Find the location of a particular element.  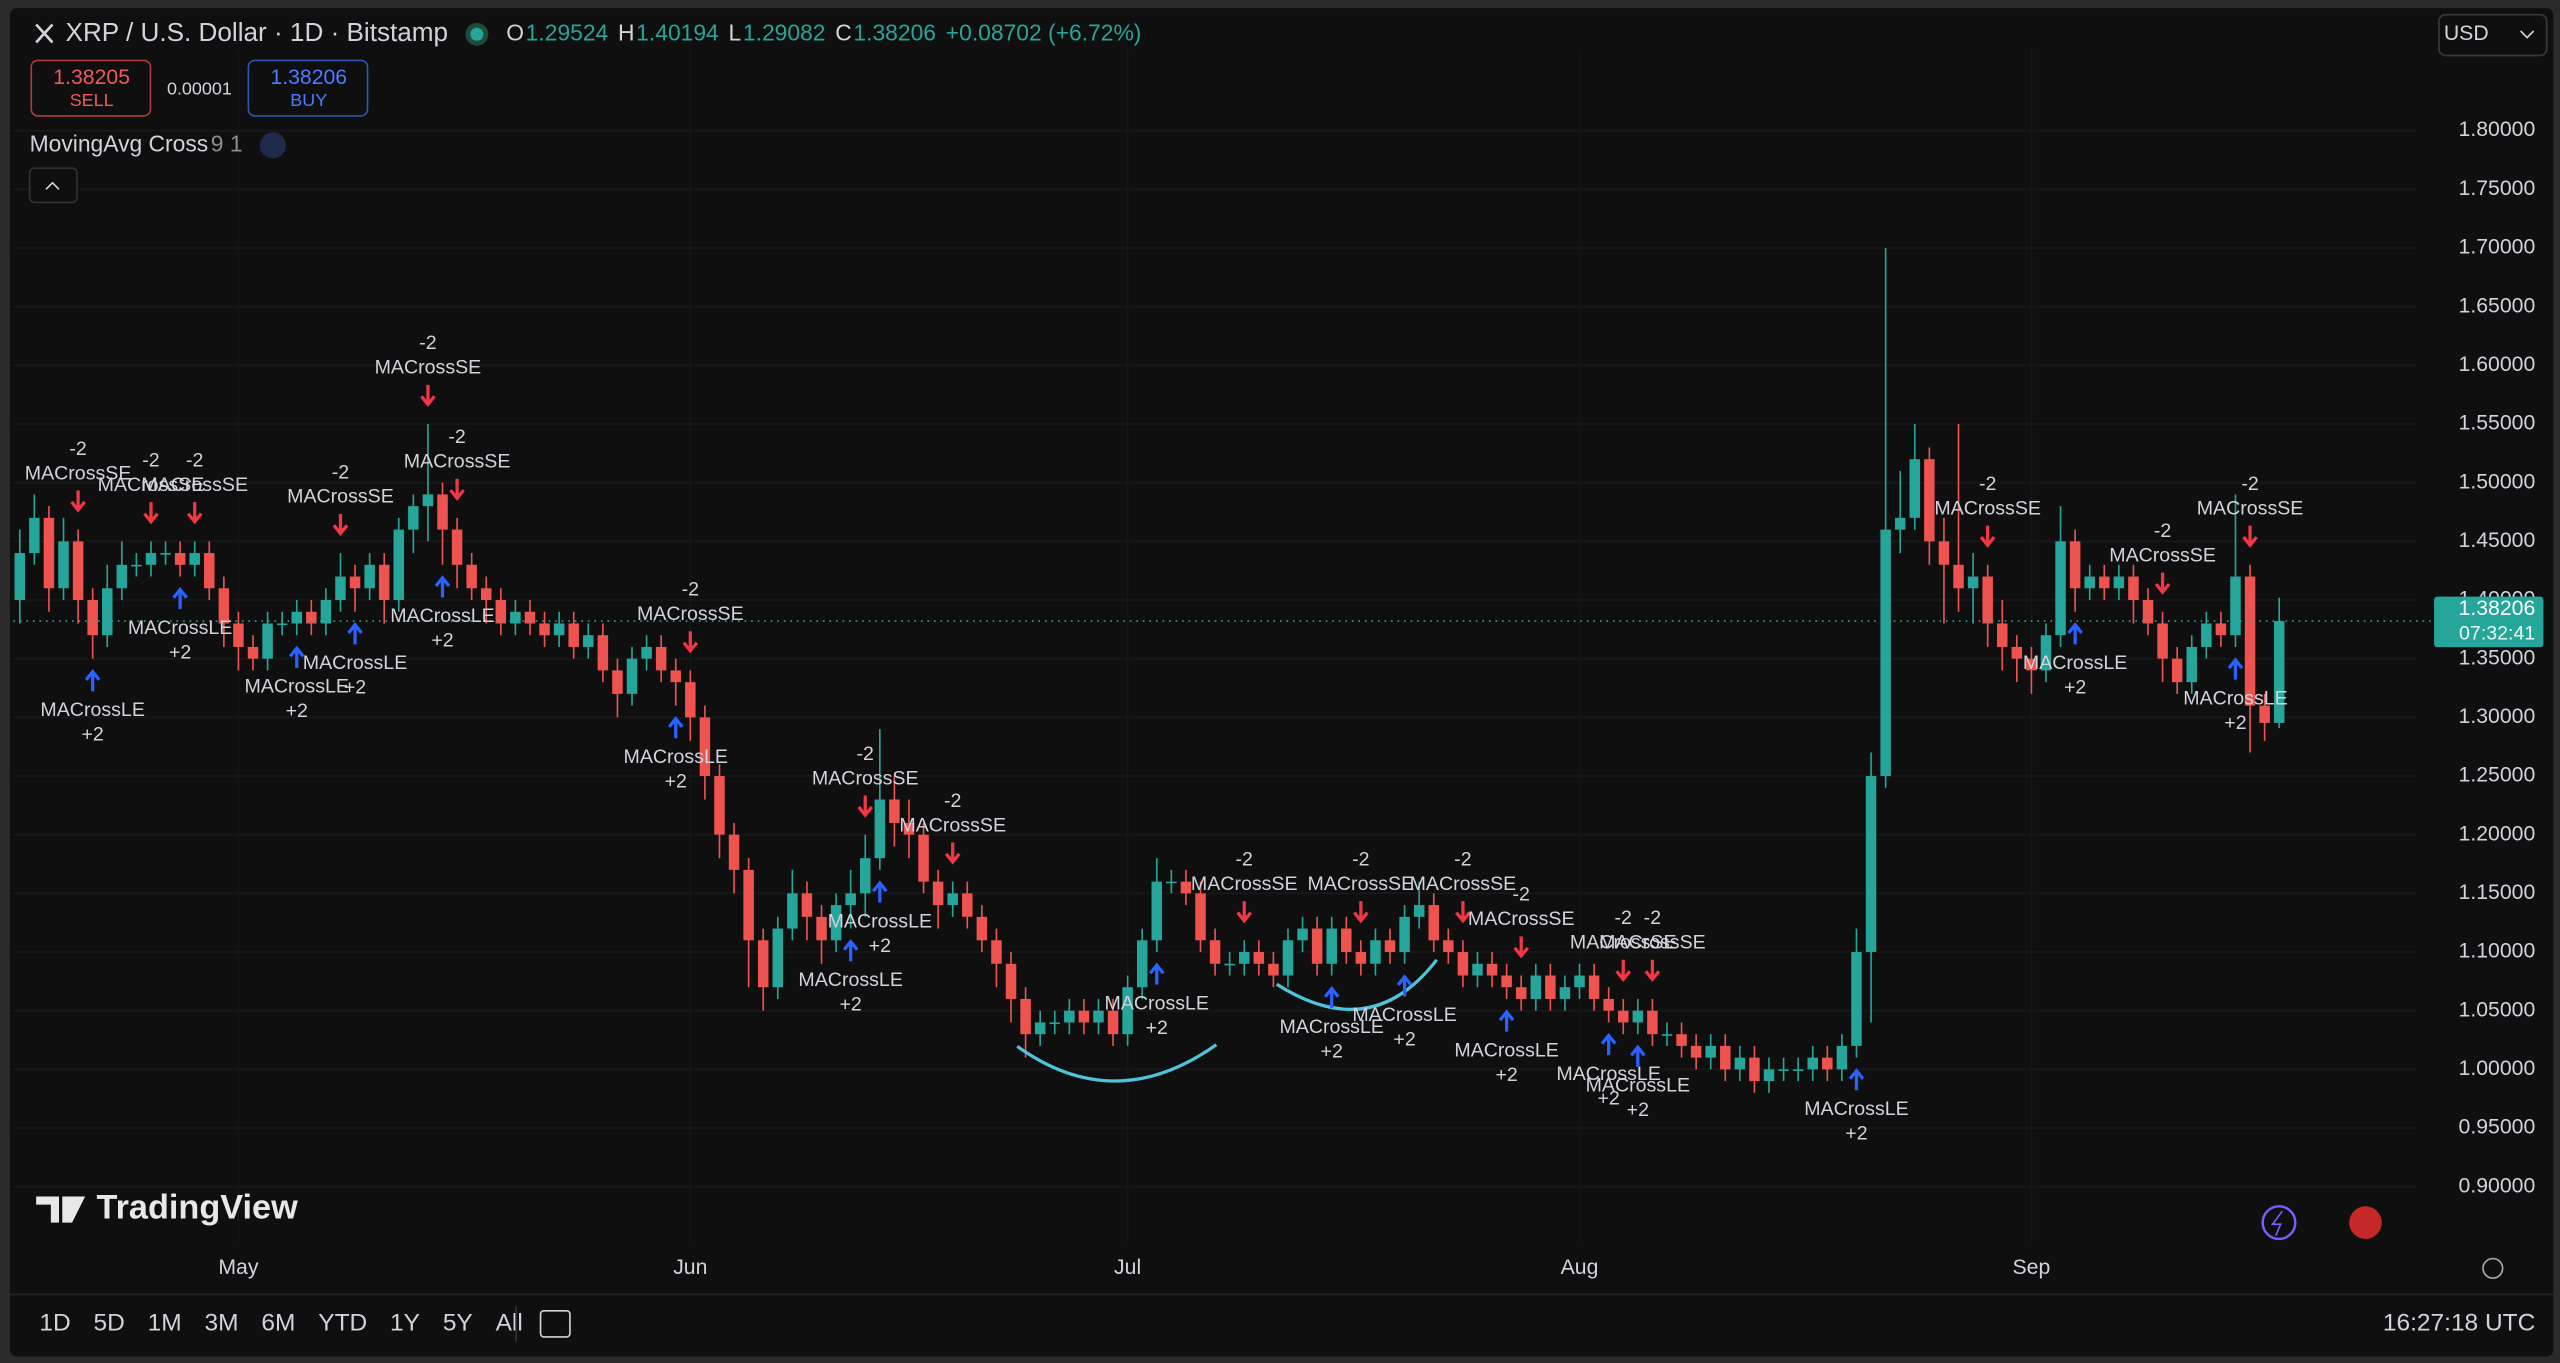

collapse-button is located at coordinates (53, 185).